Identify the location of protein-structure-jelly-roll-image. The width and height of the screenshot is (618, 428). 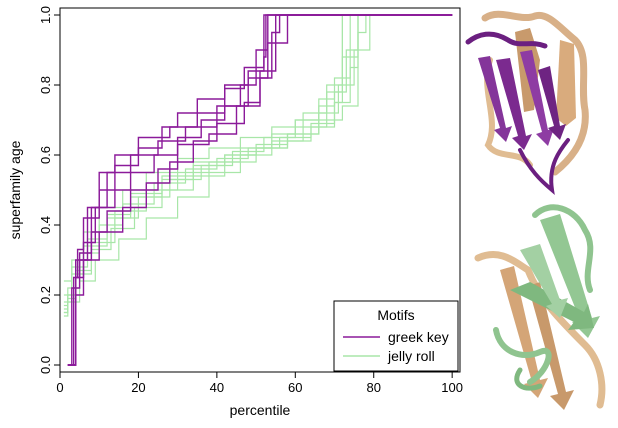
(540, 307).